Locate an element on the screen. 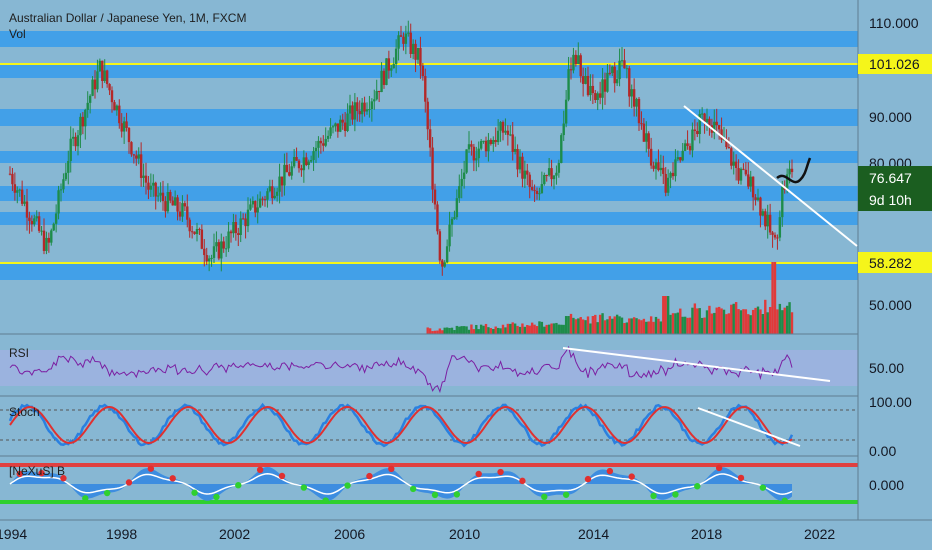 The height and width of the screenshot is (550, 932). high-level-tag is located at coordinates (895, 64).